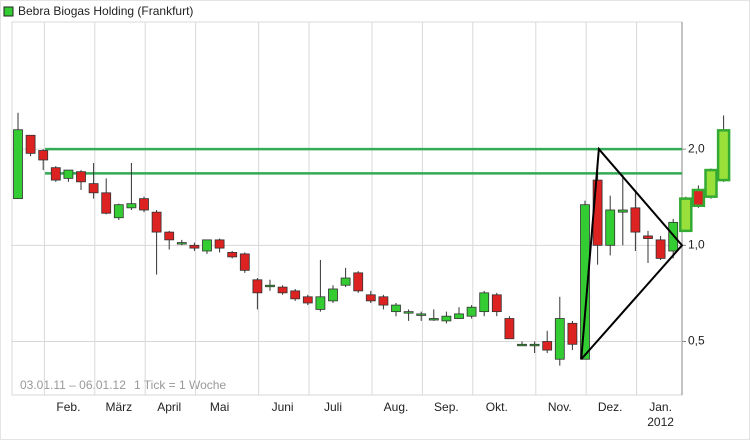  Describe the element at coordinates (497, 407) in the screenshot. I see `x-tick-label: Okt.` at that location.